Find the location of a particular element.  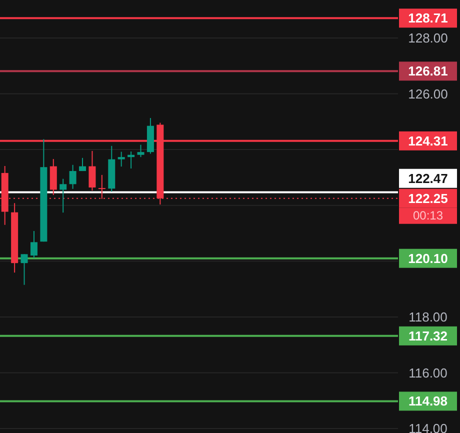

y-tick-label: 118.00 is located at coordinates (428, 316).